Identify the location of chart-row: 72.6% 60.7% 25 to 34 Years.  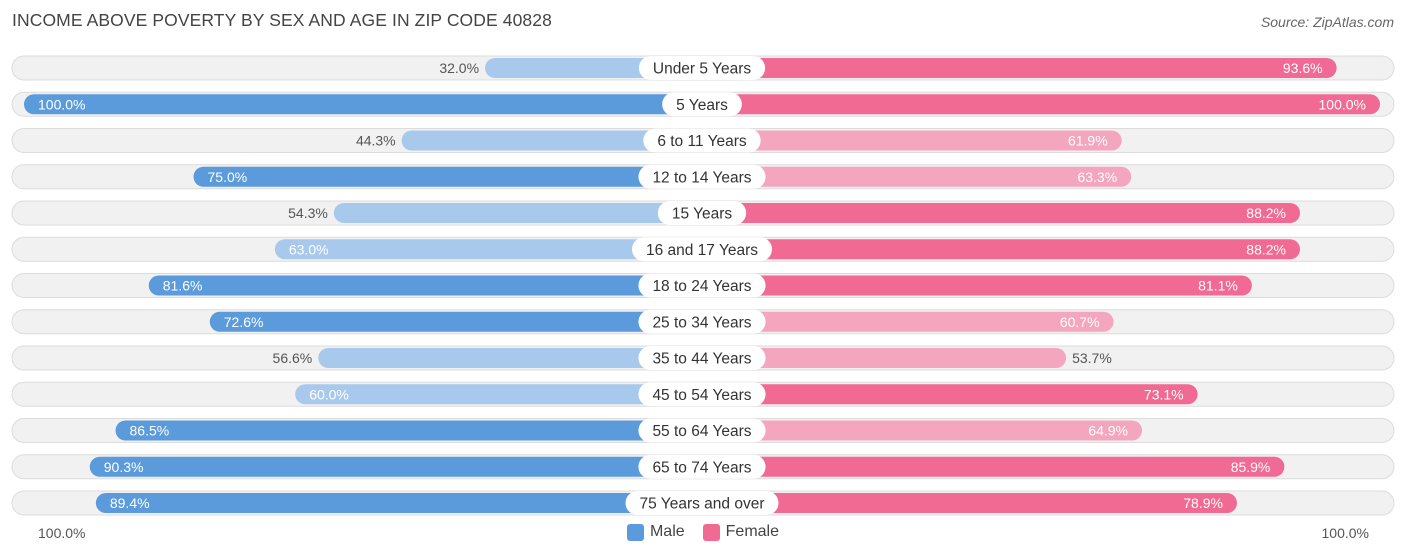
(703, 322).